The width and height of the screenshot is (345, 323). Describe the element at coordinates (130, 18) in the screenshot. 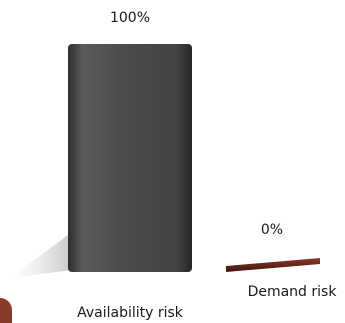

I see `data-label-0: 100%` at that location.